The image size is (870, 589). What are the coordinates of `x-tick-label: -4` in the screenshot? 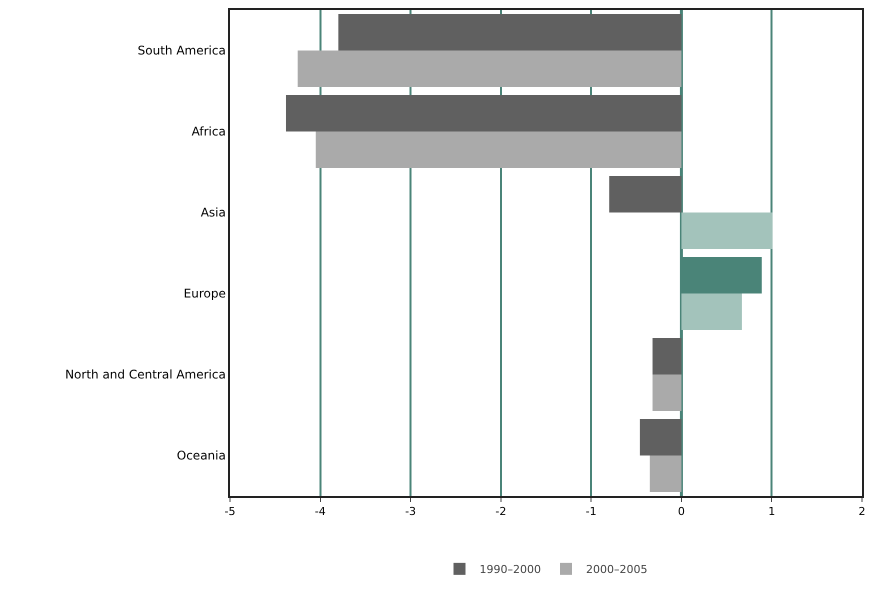 It's located at (320, 511).